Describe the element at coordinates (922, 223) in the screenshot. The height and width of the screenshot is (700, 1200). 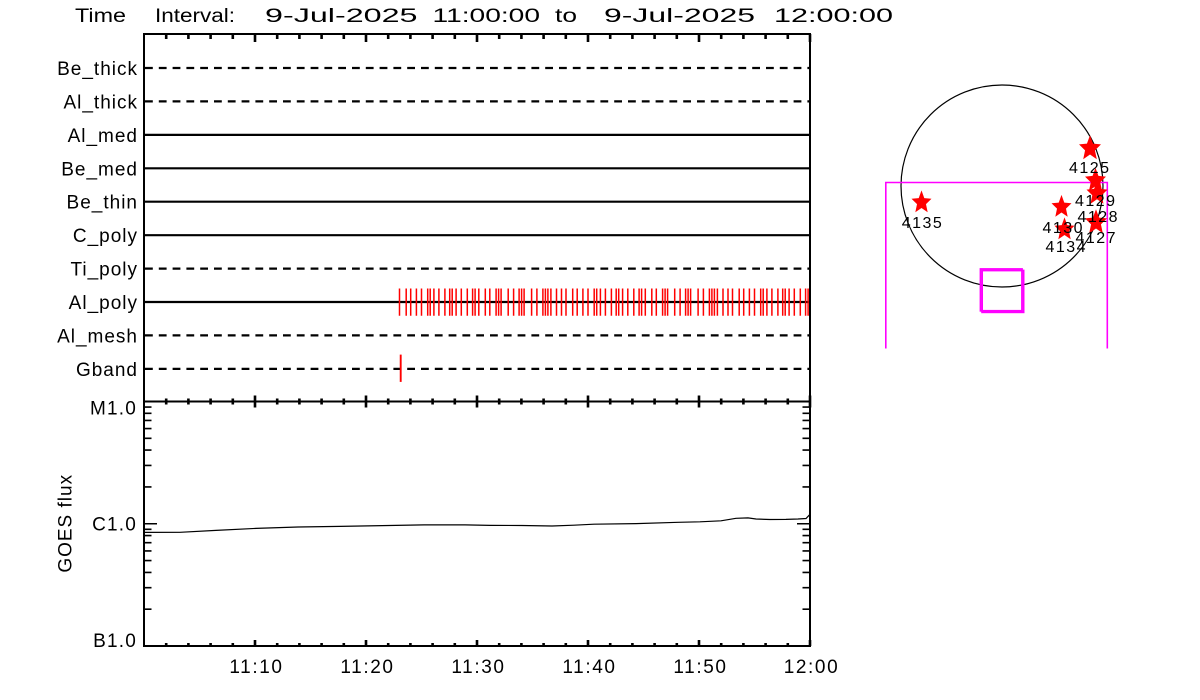
I see `svg-text: 4135` at that location.